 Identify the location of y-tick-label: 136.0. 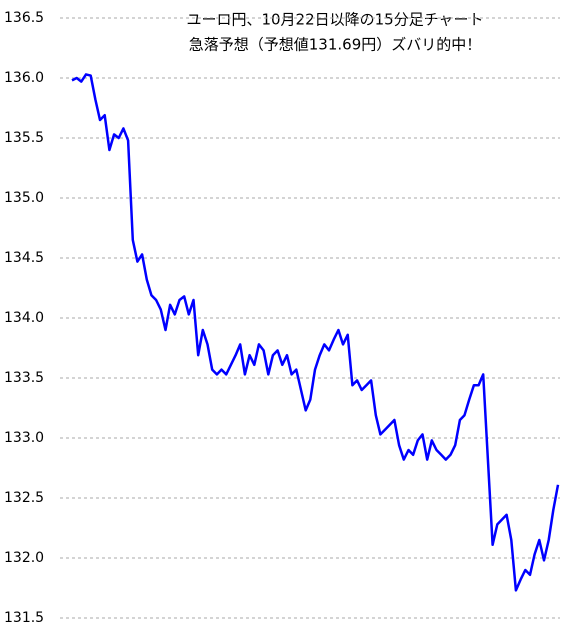
(24, 78).